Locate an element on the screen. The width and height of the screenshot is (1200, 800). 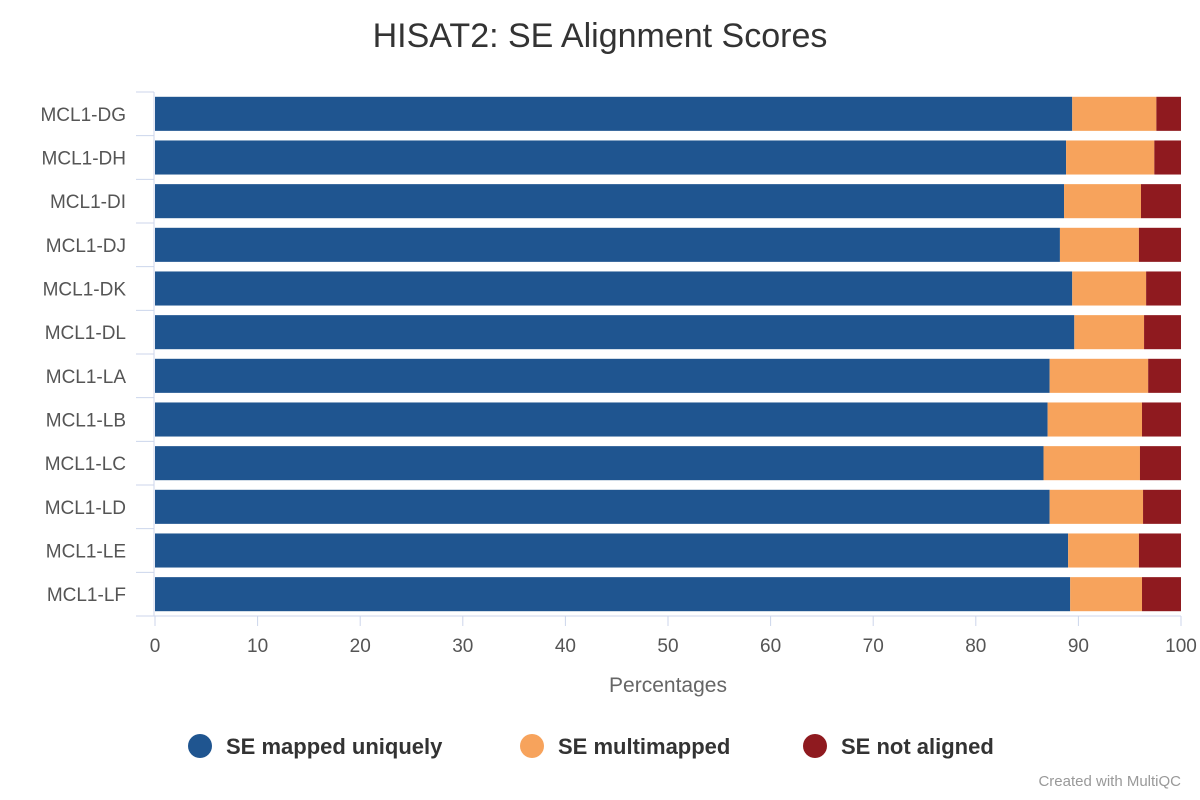
y-tick-label: MCL1-DL is located at coordinates (85, 333).